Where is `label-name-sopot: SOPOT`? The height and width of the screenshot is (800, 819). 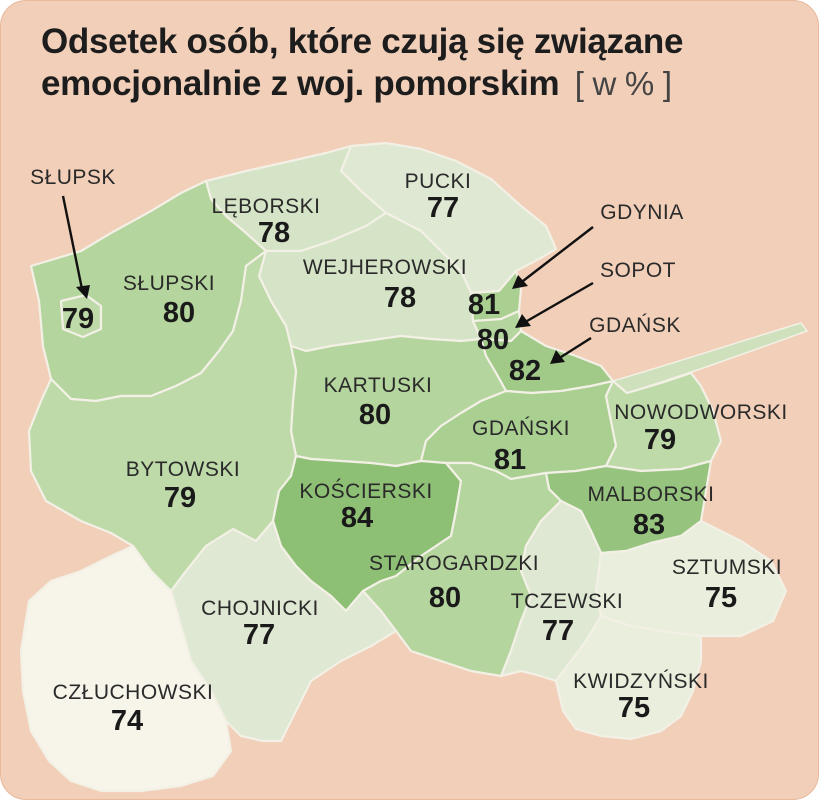
label-name-sopot: SOPOT is located at coordinates (638, 270).